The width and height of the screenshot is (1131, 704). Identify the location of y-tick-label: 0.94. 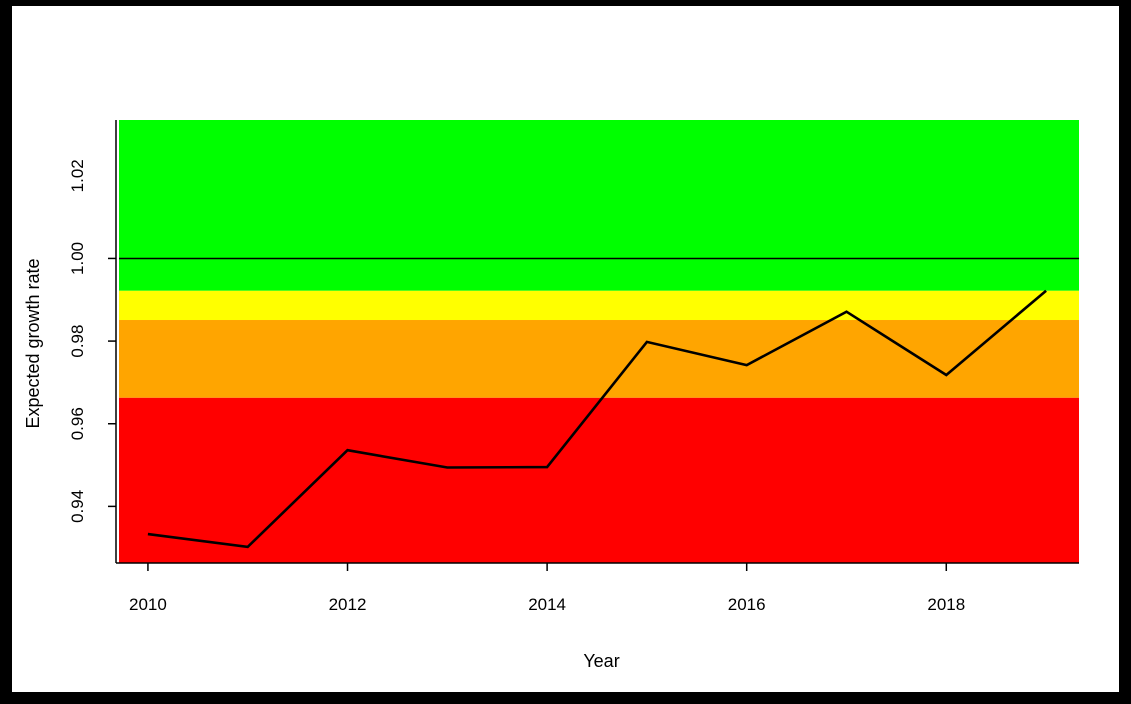
(77, 506).